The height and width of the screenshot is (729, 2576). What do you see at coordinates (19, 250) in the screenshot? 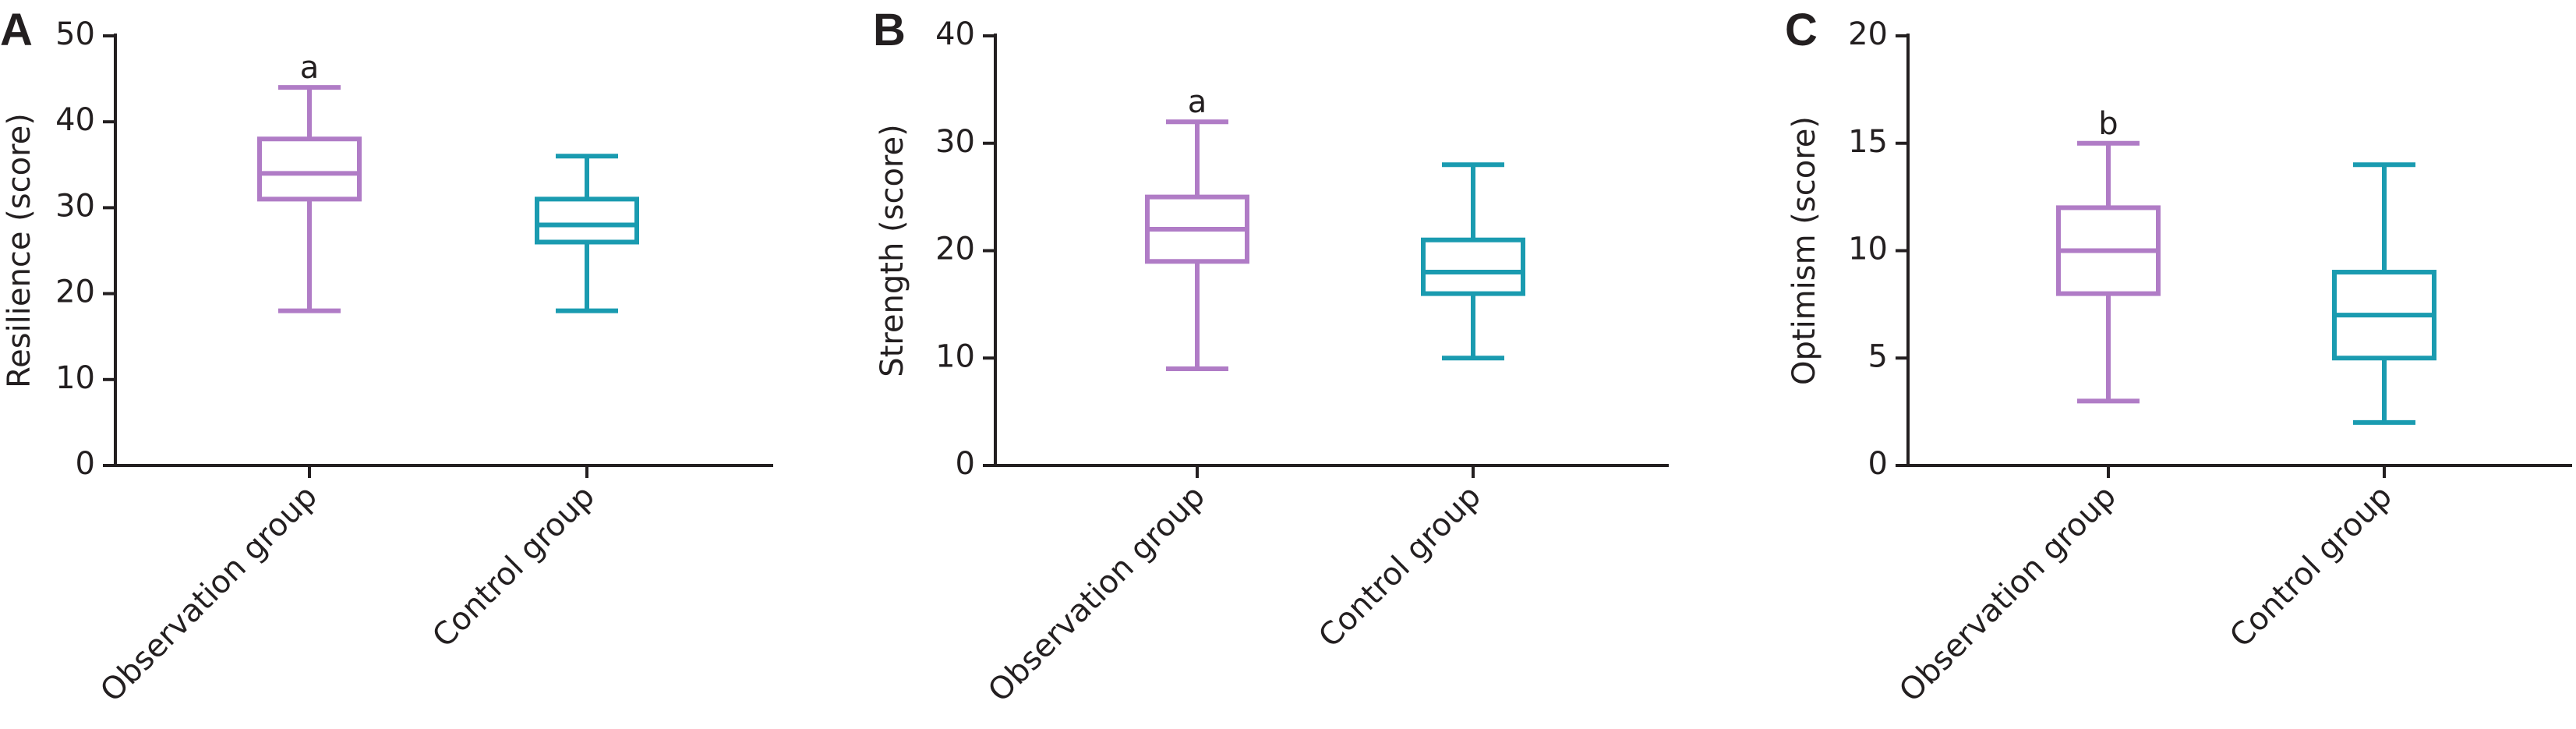
I see `y-axis-label: Resilience (score)` at bounding box center [19, 250].